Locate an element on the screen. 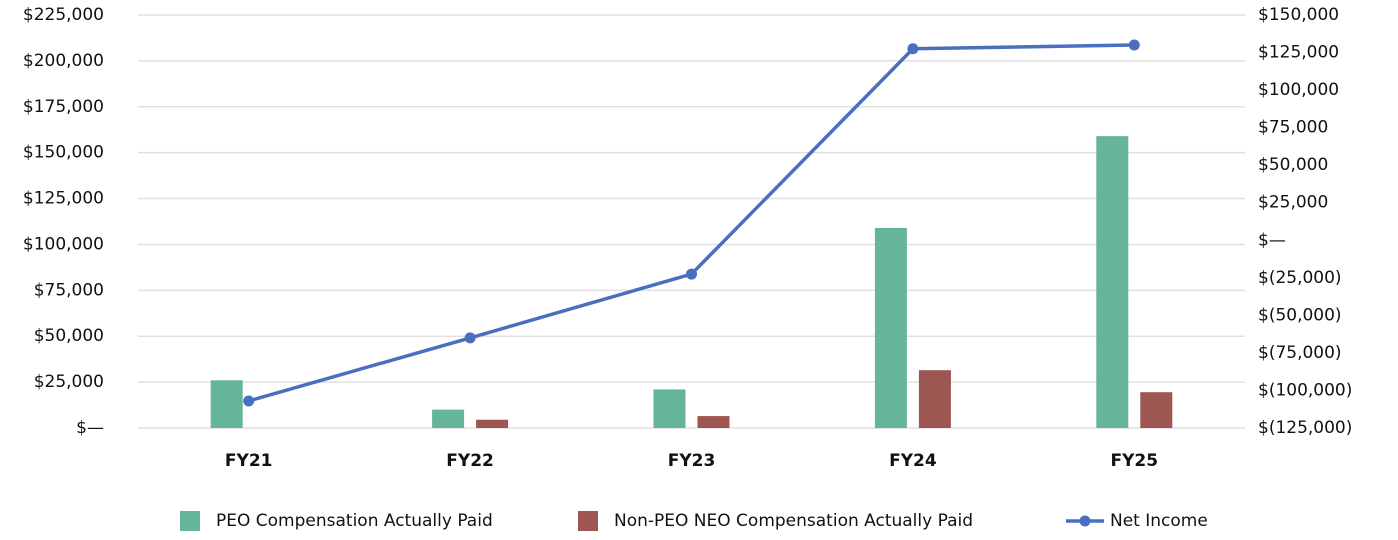 The width and height of the screenshot is (1398, 540). y2-tick-label: $125,000 is located at coordinates (1298, 53).